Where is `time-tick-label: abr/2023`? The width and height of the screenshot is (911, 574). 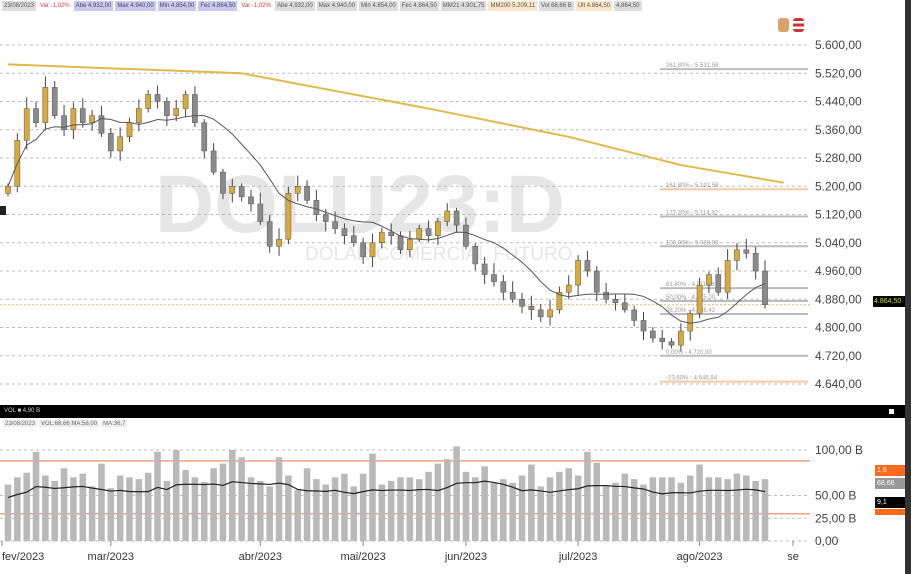
time-tick-label: abr/2023 is located at coordinates (260, 557).